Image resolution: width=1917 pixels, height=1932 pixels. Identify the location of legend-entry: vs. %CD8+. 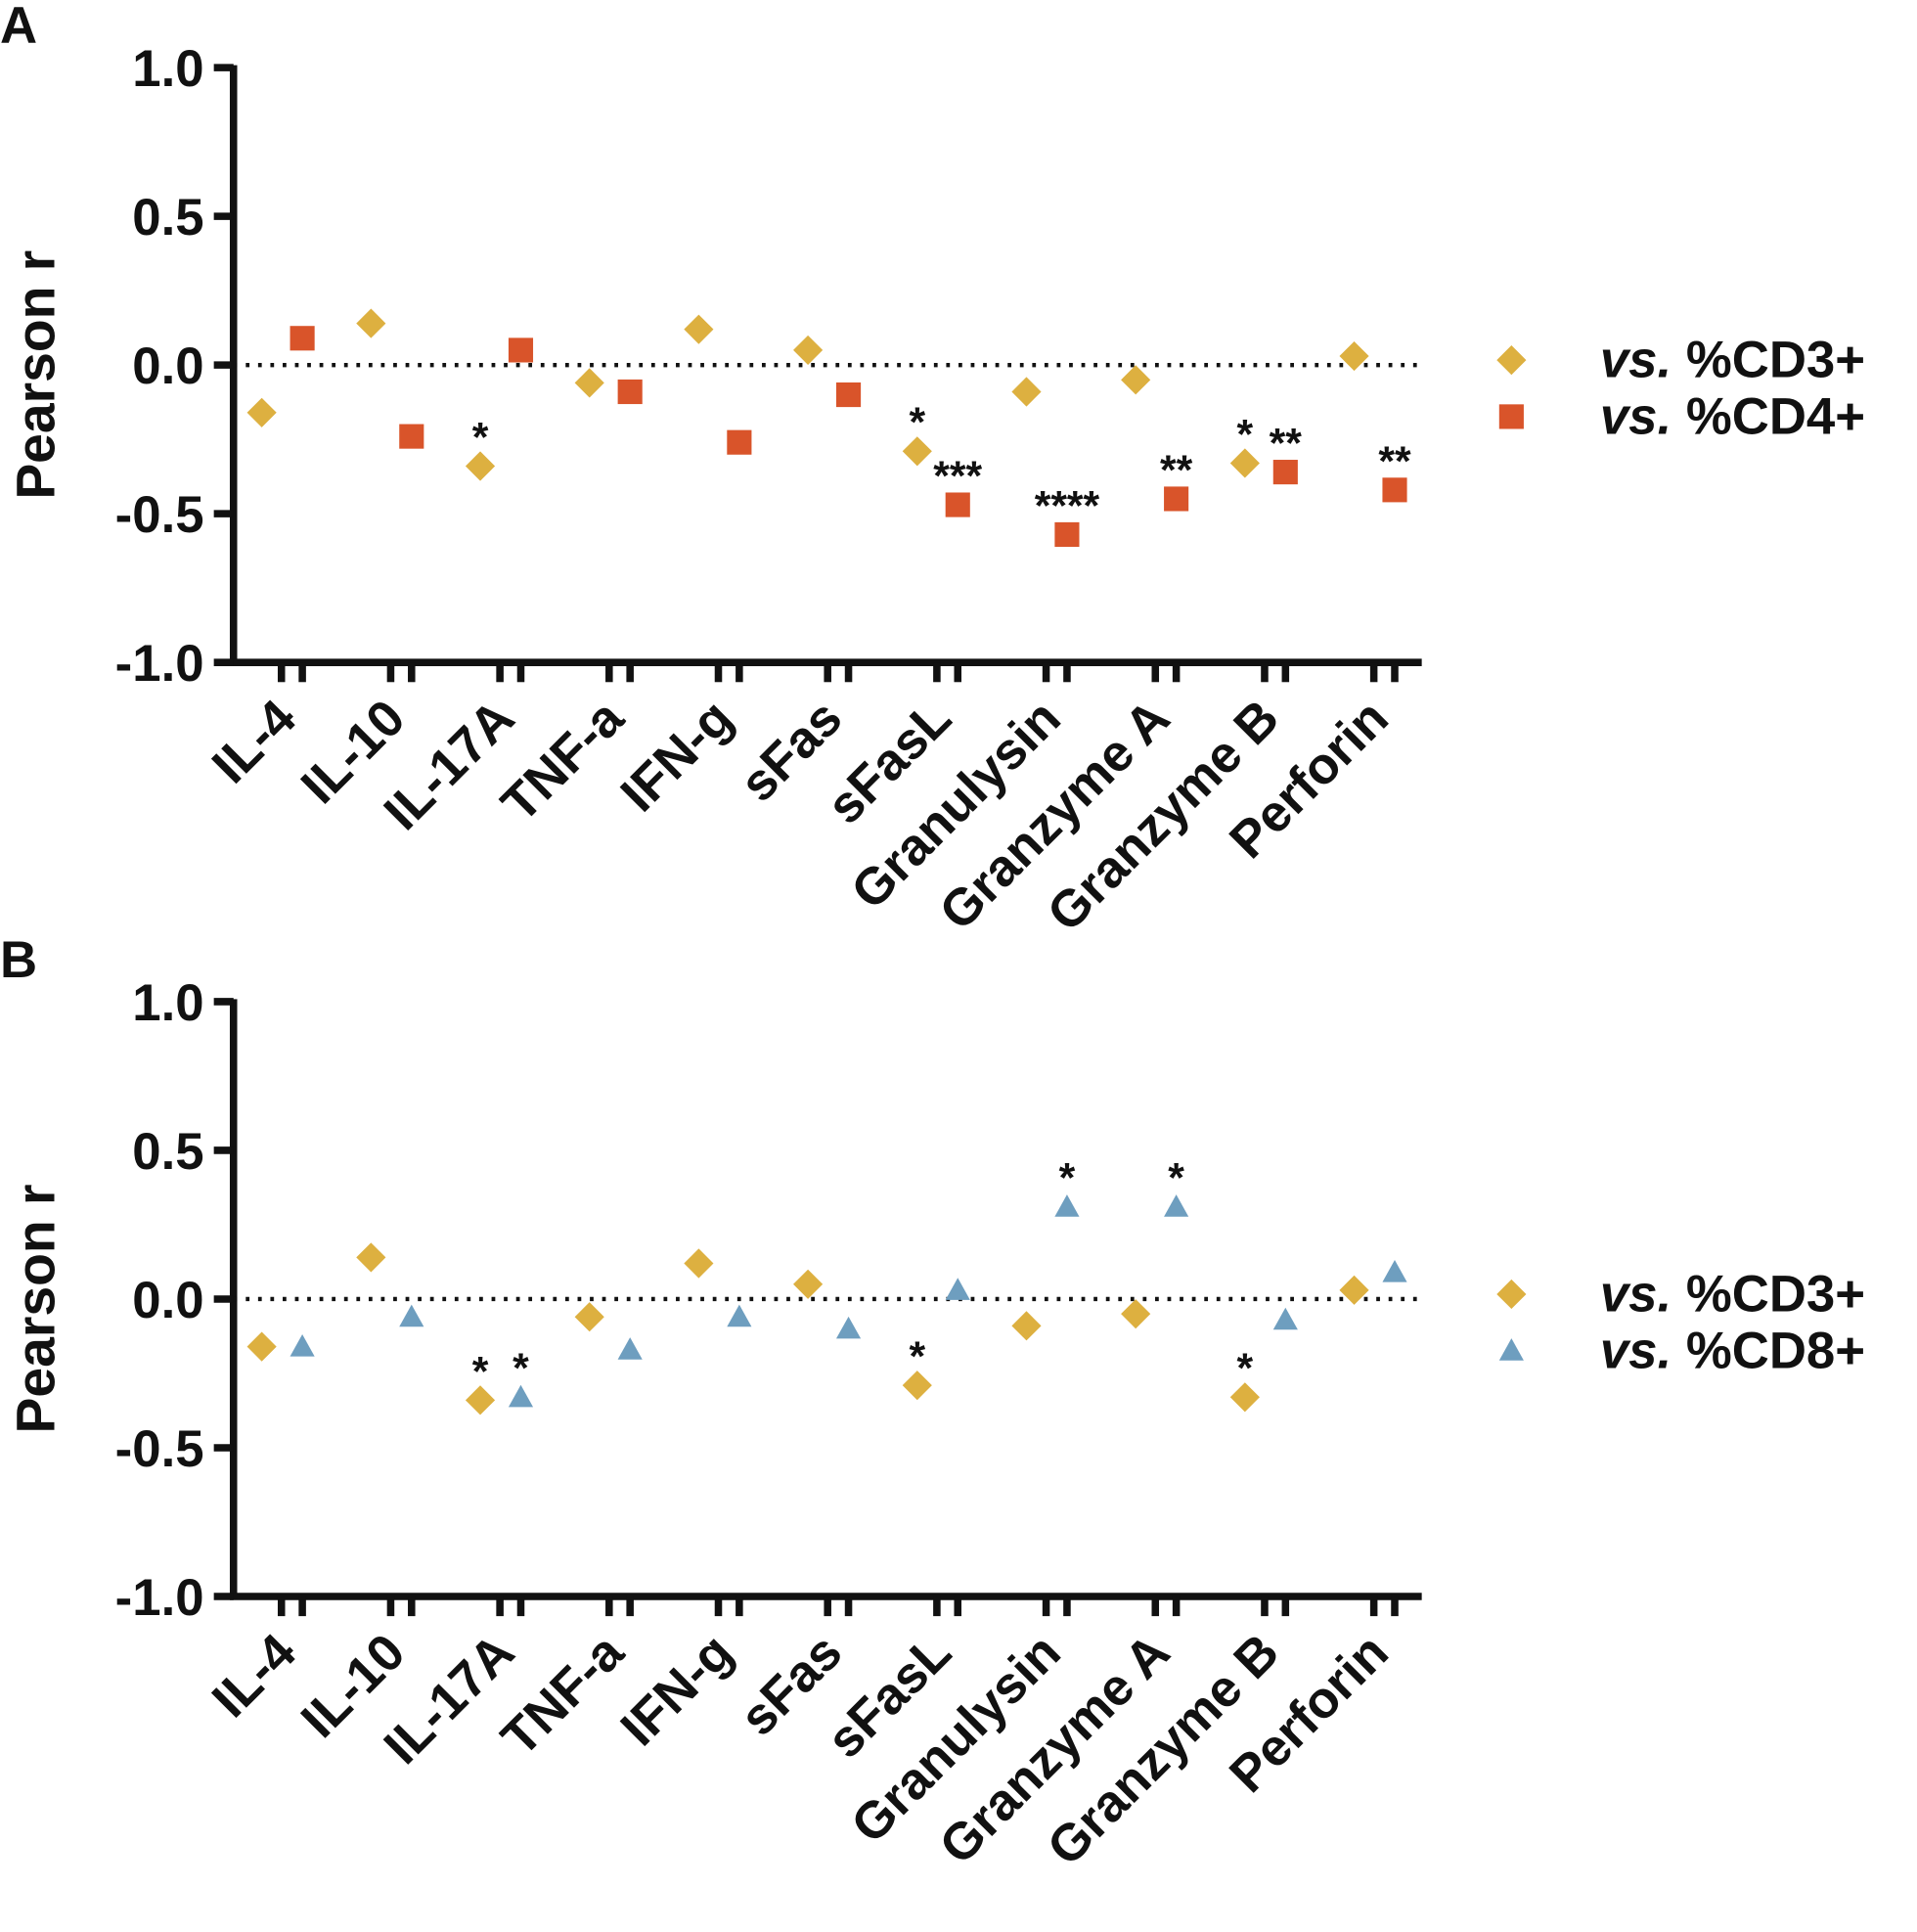
(1681, 1350).